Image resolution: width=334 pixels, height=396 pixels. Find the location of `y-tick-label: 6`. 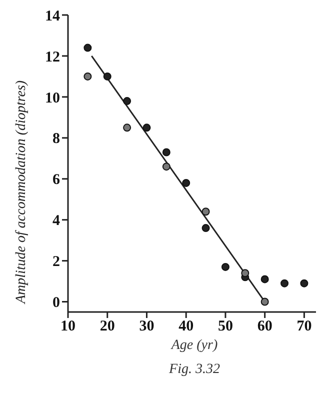

y-tick-label: 6 is located at coordinates (56, 180).